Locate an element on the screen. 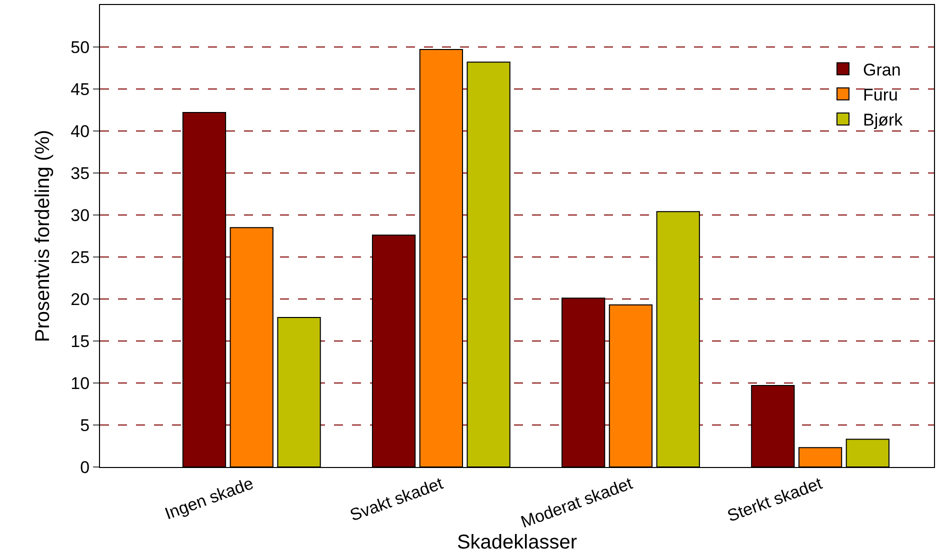 The width and height of the screenshot is (939, 557). y-axis-title: Prosentvis fordeling (%) is located at coordinates (43, 236).